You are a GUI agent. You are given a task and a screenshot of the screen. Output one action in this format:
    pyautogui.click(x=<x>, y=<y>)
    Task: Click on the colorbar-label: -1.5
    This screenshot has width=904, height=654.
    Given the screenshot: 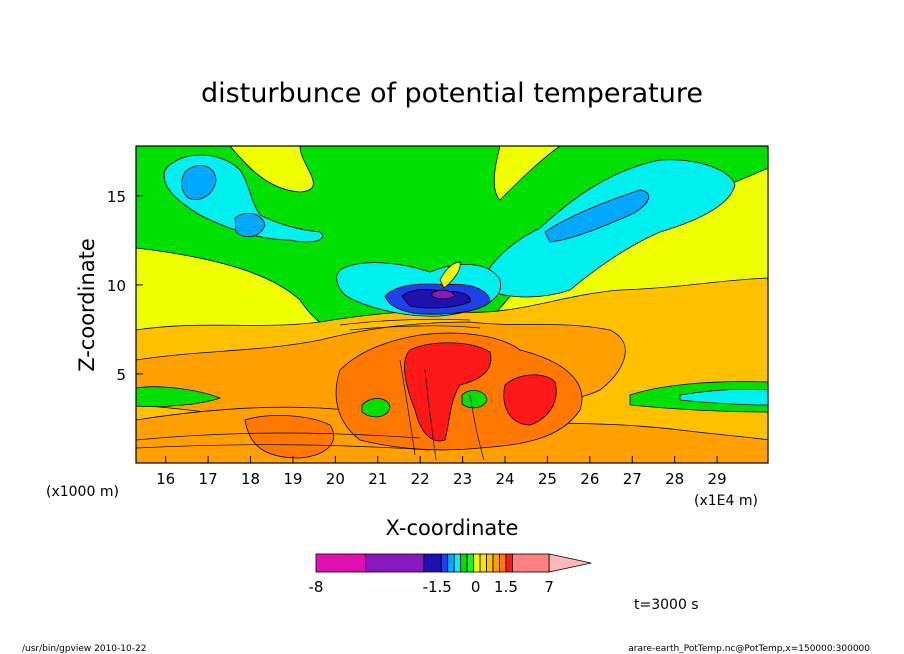 What is the action you would take?
    pyautogui.click(x=437, y=587)
    